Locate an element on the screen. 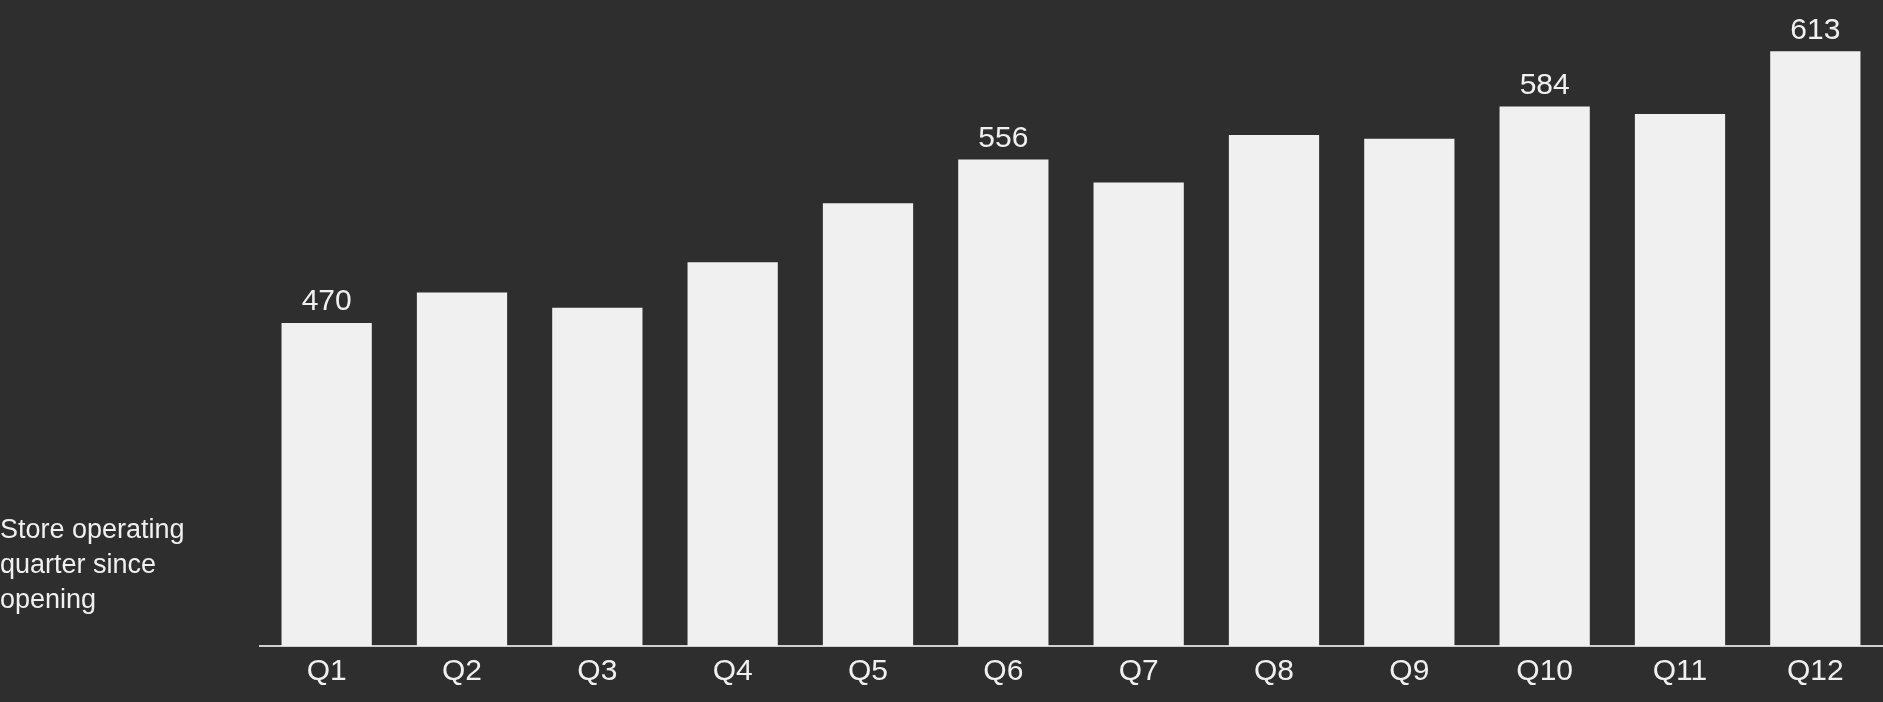 The image size is (1883, 702). x-tick-label: Q10 is located at coordinates (1545, 670).